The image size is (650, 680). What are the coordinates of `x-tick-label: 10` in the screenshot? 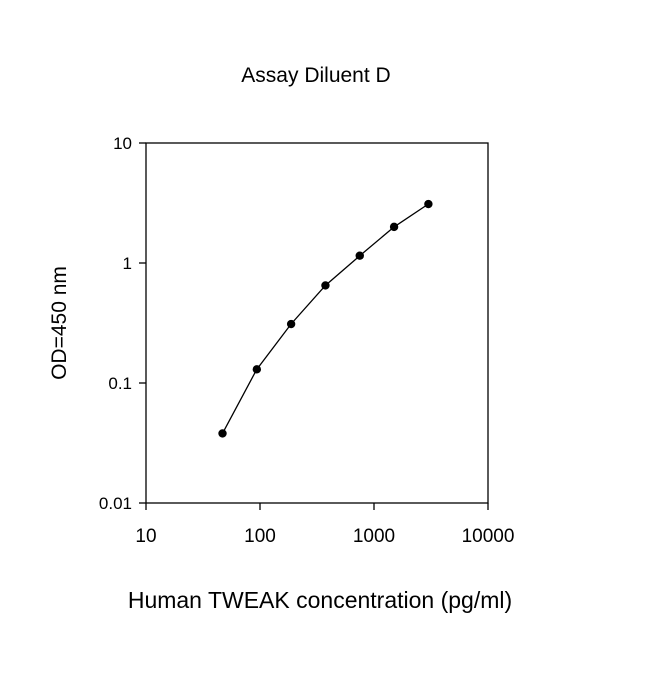 It's located at (145, 536).